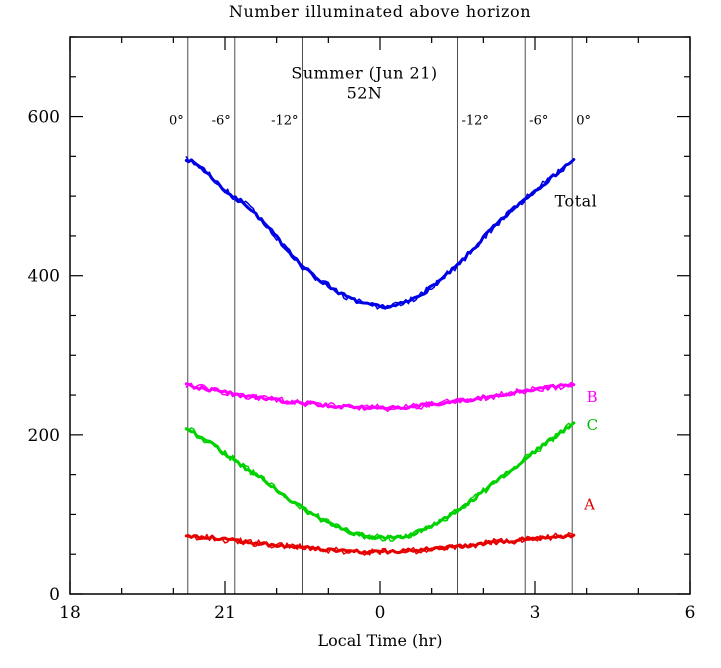 This screenshot has height=668, width=721. I want to click on y-tick-label: 600, so click(44, 118).